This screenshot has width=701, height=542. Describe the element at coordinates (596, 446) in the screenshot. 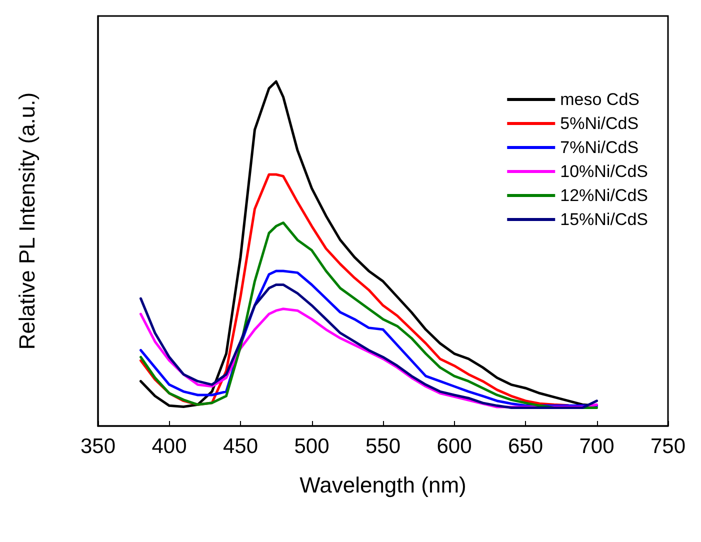

I see `x-tick-label: 700` at that location.